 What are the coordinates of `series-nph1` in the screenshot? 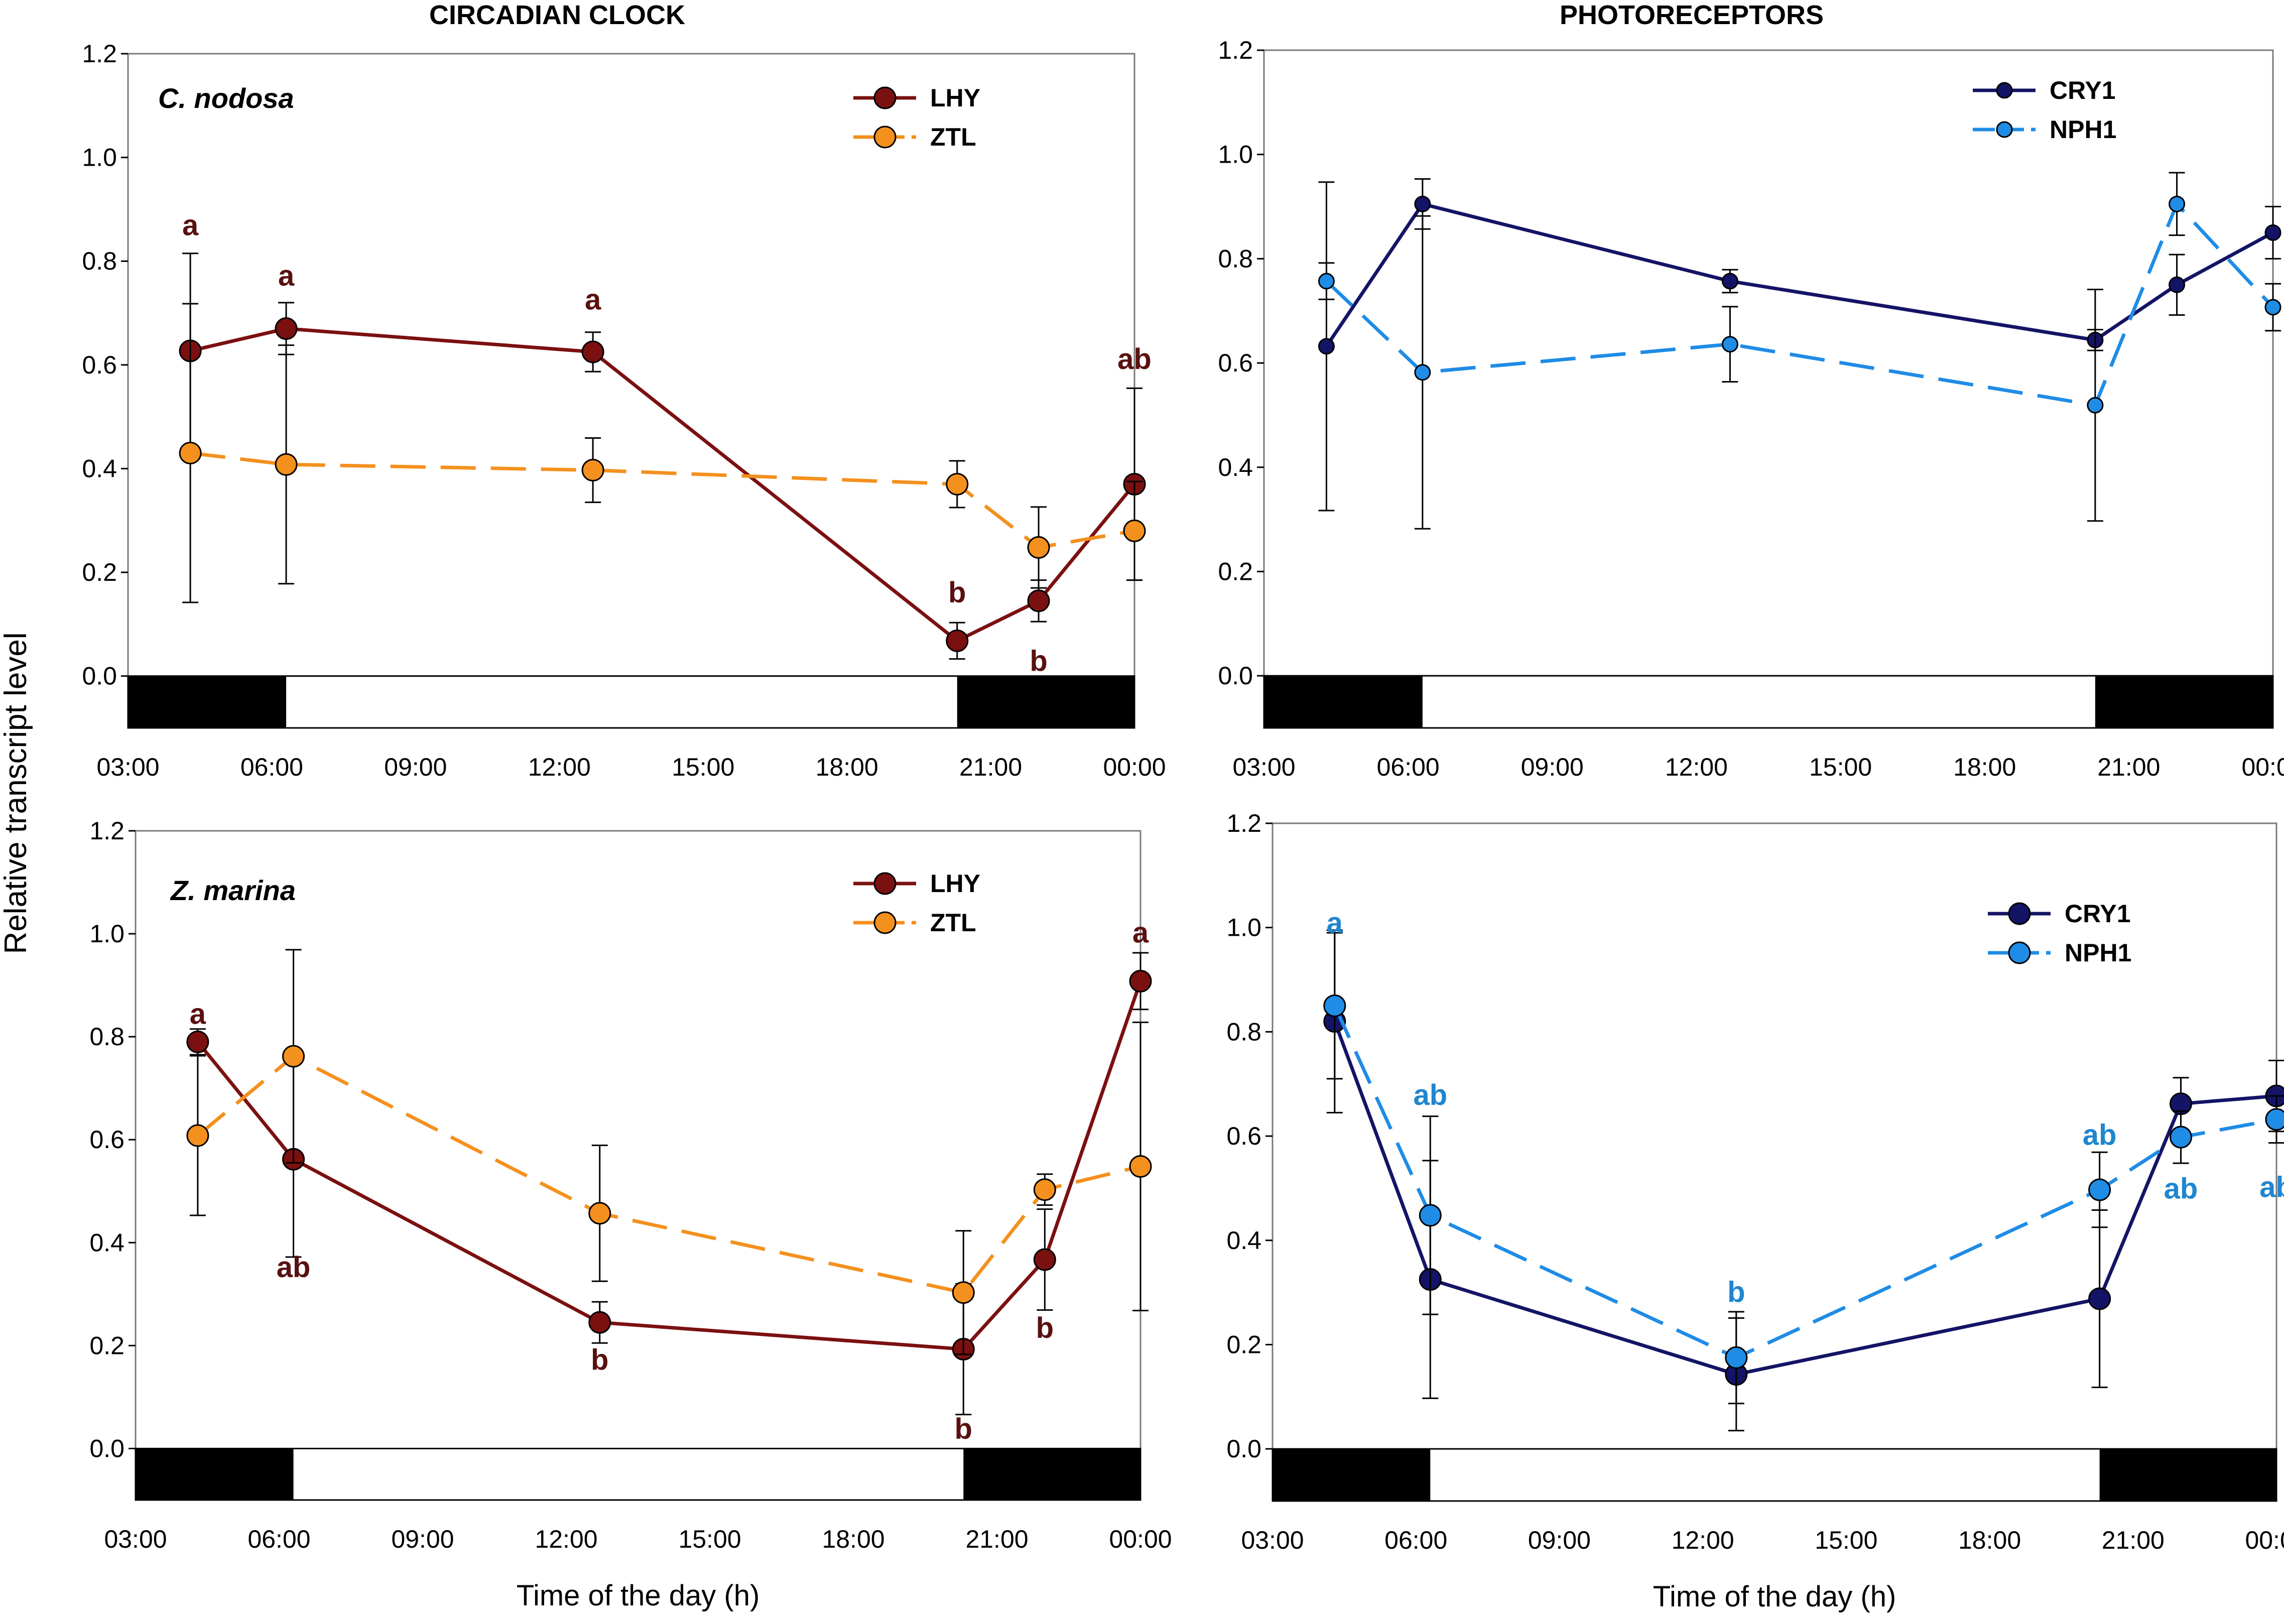 It's located at (1800, 351).